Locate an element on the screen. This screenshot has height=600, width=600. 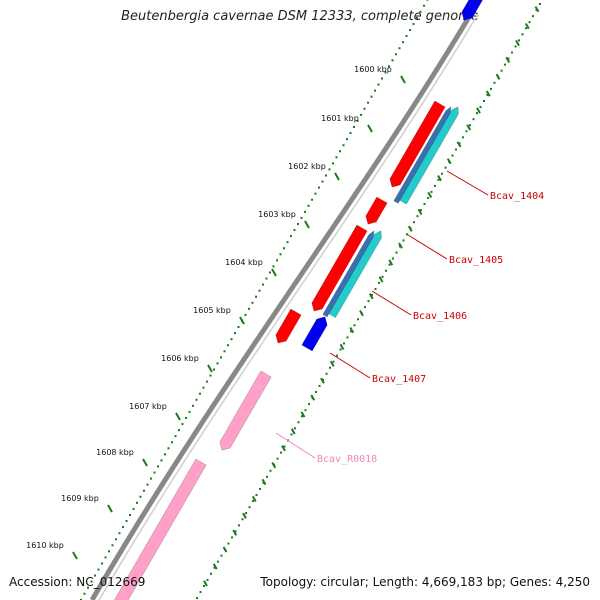
tick-label: 1609 kbp is located at coordinates (80, 498).